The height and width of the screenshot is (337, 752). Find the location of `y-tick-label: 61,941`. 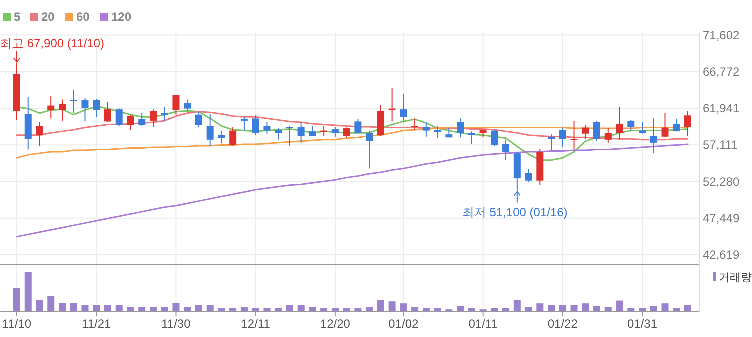

y-tick-label: 61,941 is located at coordinates (721, 109).